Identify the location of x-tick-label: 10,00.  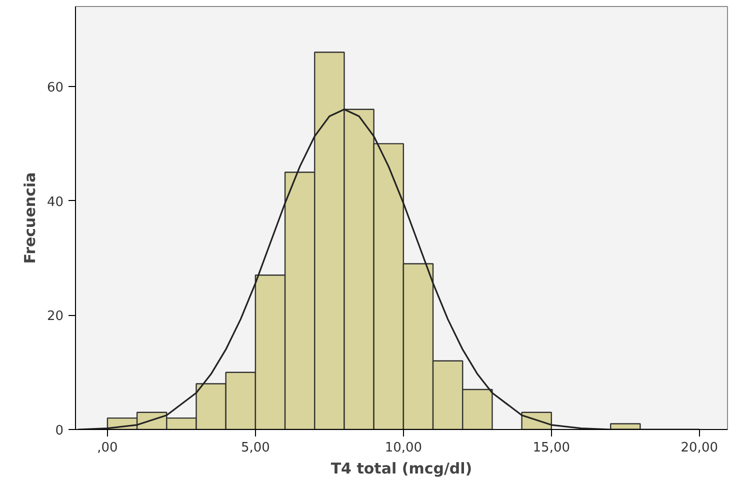
(403, 448).